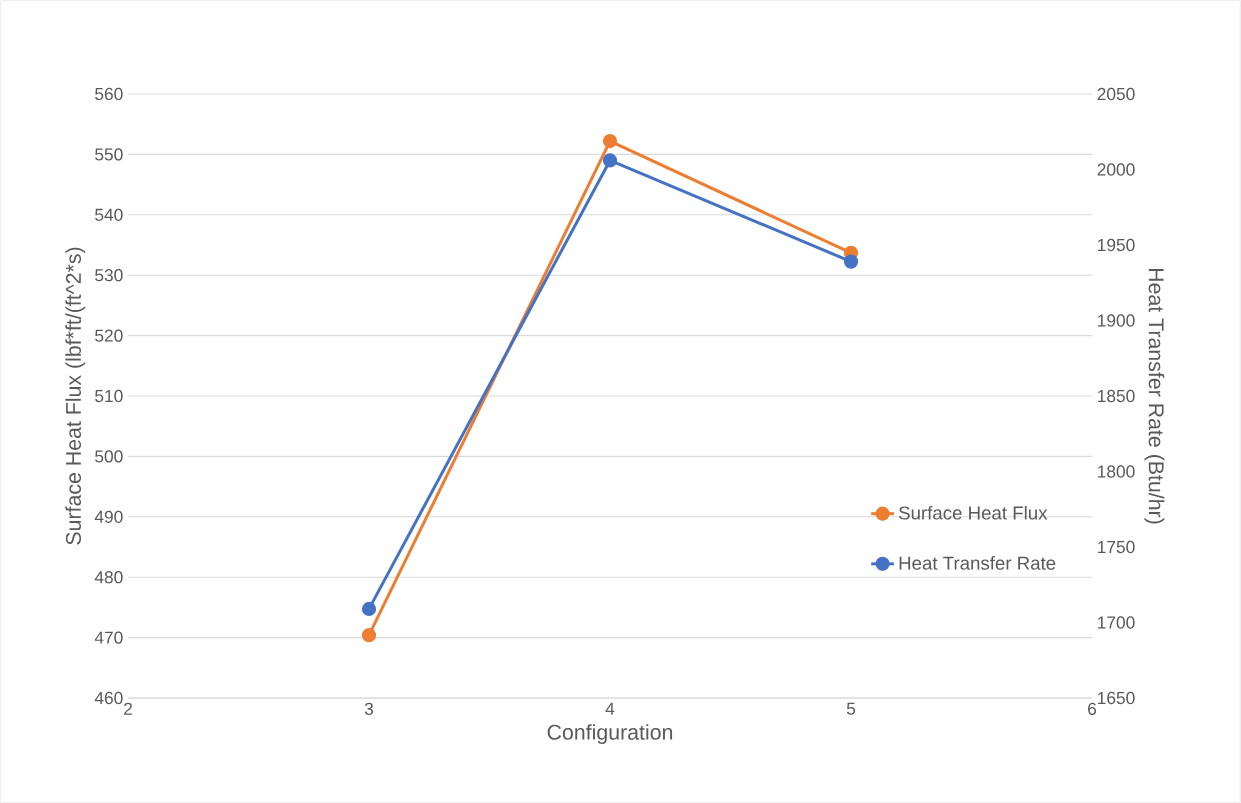 This screenshot has height=803, width=1241. Describe the element at coordinates (1116, 471) in the screenshot. I see `y2-tick-label: 1800` at that location.